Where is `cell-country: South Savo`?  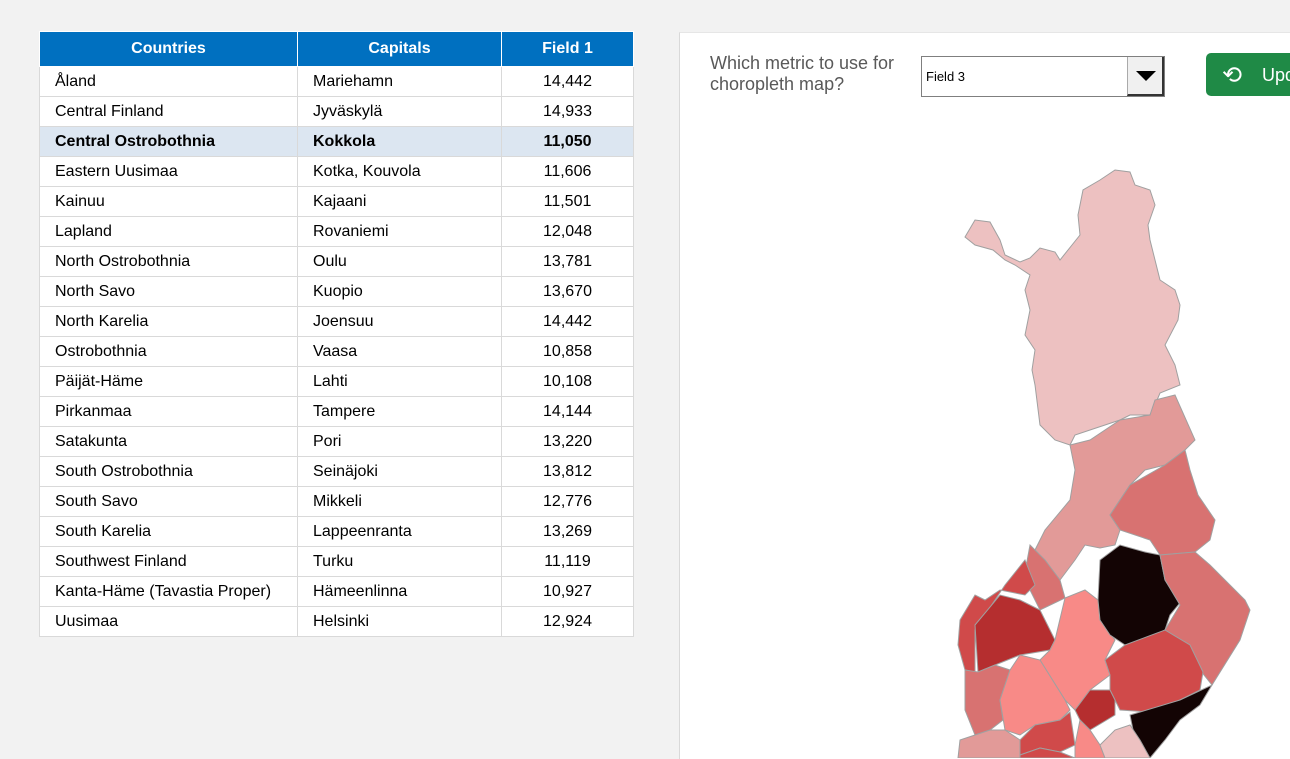 cell-country: South Savo is located at coordinates (168, 501).